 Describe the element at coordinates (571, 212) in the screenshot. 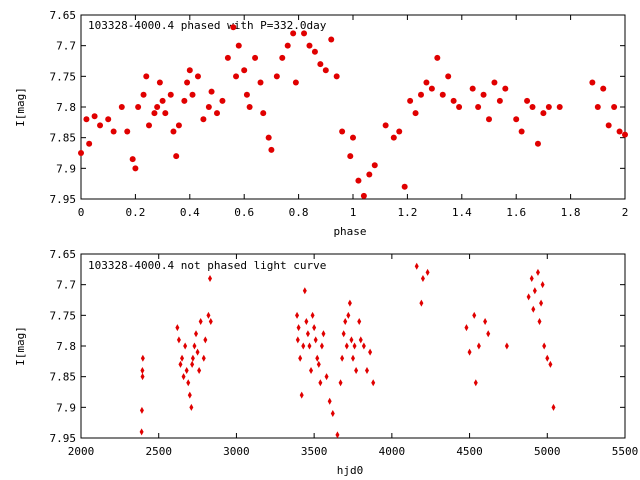

I see `x-tick-label: 1.8` at that location.